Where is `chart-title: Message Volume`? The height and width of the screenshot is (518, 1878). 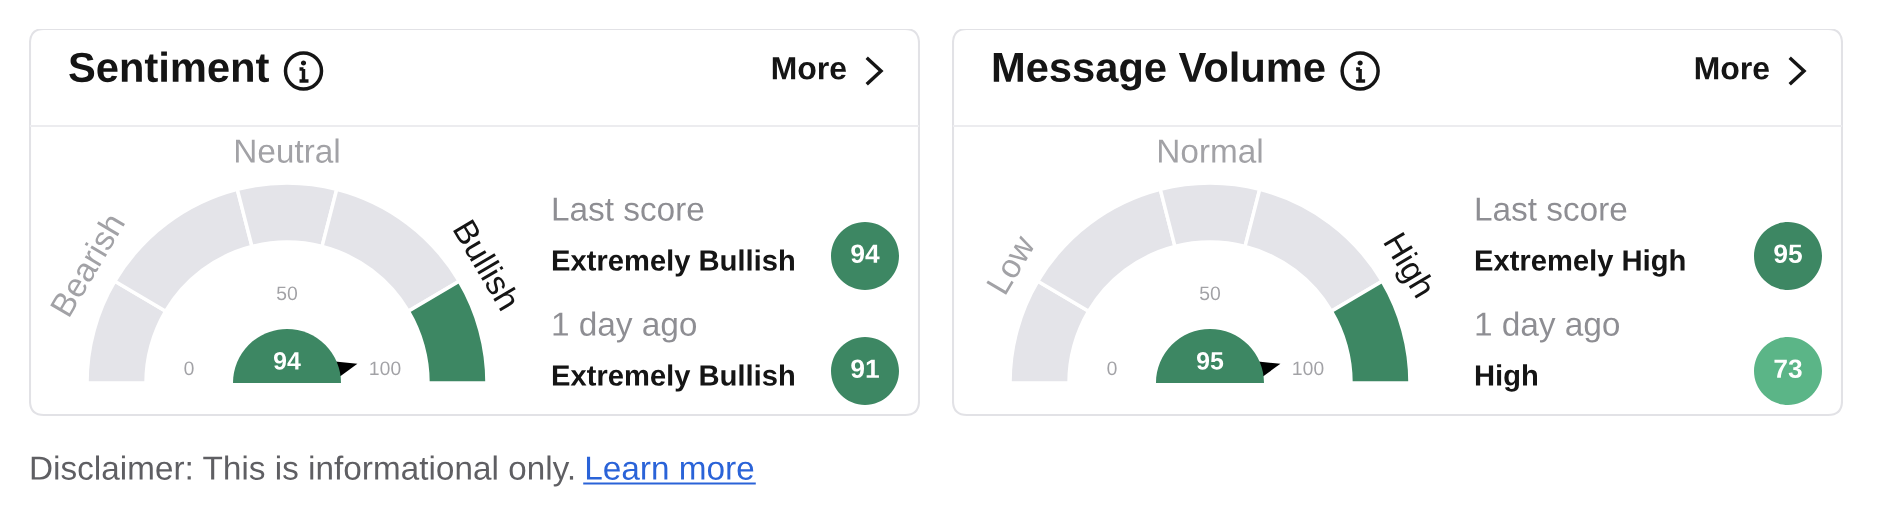 chart-title: Message Volume is located at coordinates (1159, 71).